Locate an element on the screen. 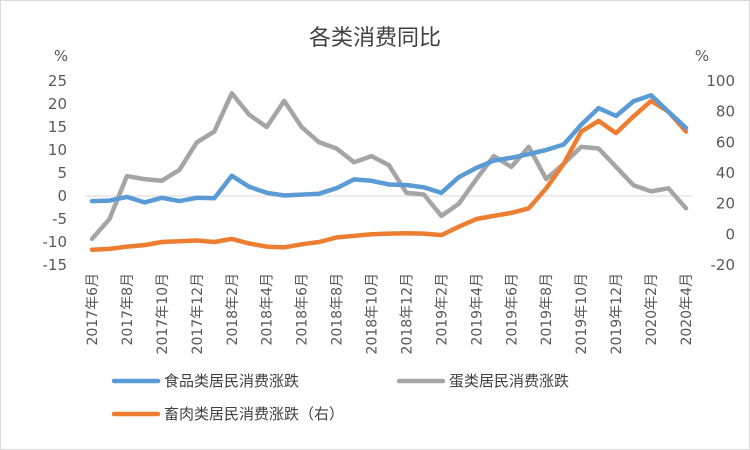 The width and height of the screenshot is (750, 450). x-tick-label: 2020年4月 is located at coordinates (687, 309).